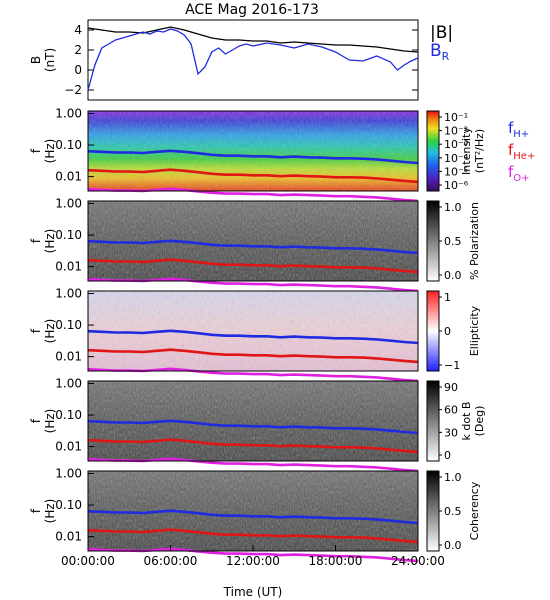 The height and width of the screenshot is (600, 550). I want to click on field-series, so click(253, 58).